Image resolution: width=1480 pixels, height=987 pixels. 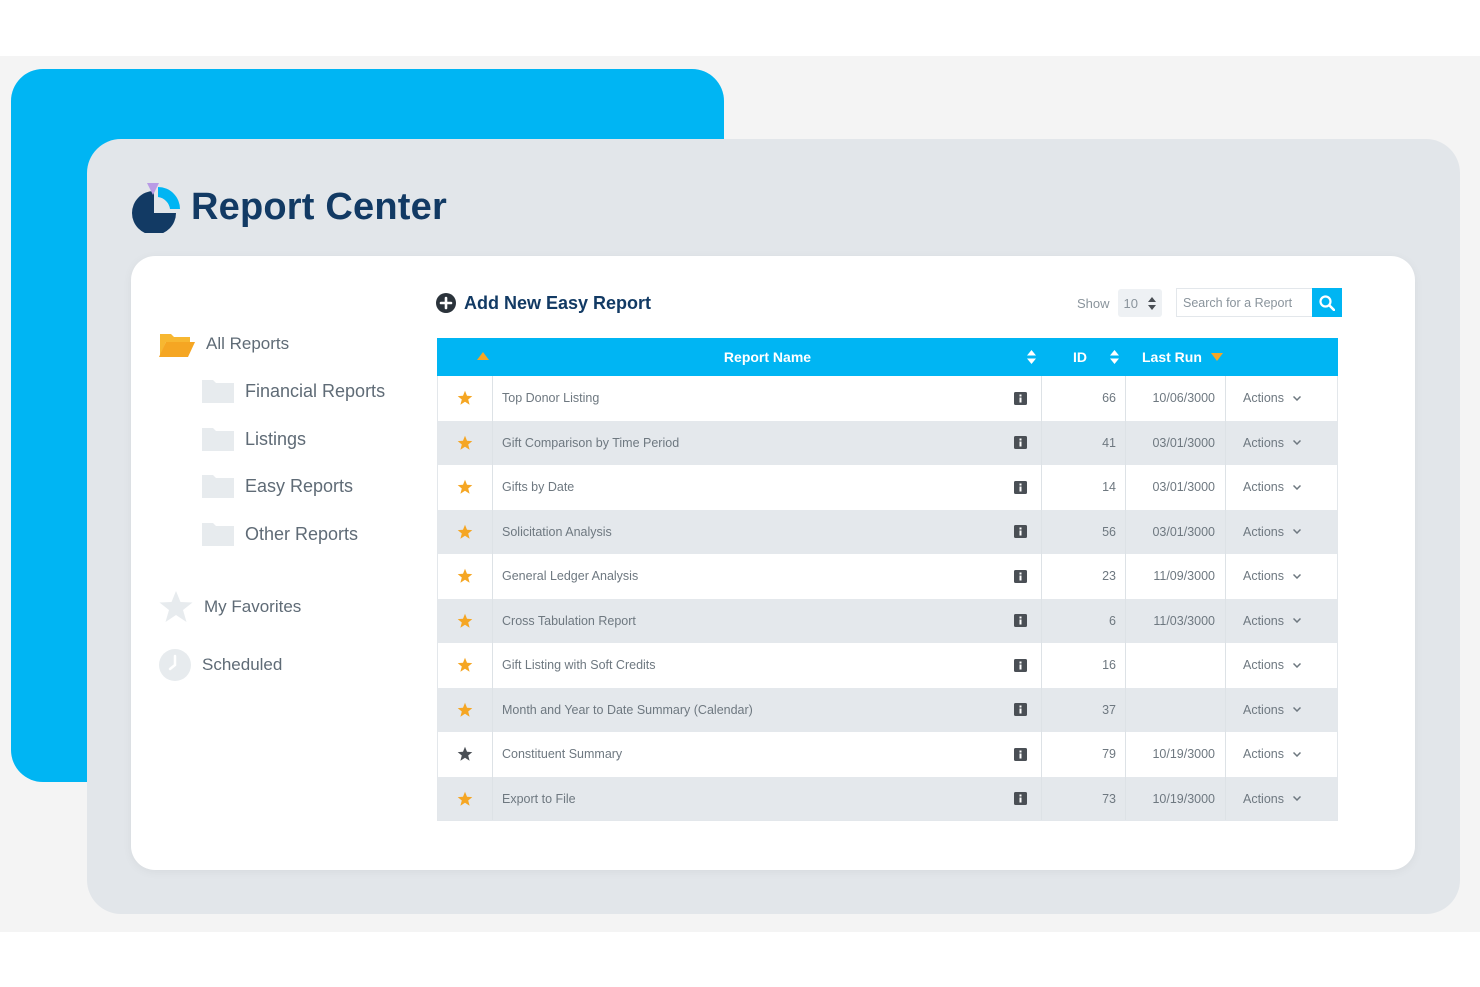 What do you see at coordinates (177, 345) in the screenshot?
I see `folder-open-icon` at bounding box center [177, 345].